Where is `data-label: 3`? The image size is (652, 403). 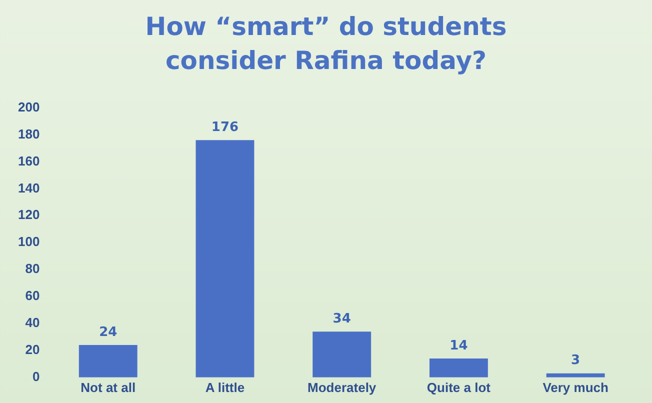
data-label: 3 is located at coordinates (575, 360).